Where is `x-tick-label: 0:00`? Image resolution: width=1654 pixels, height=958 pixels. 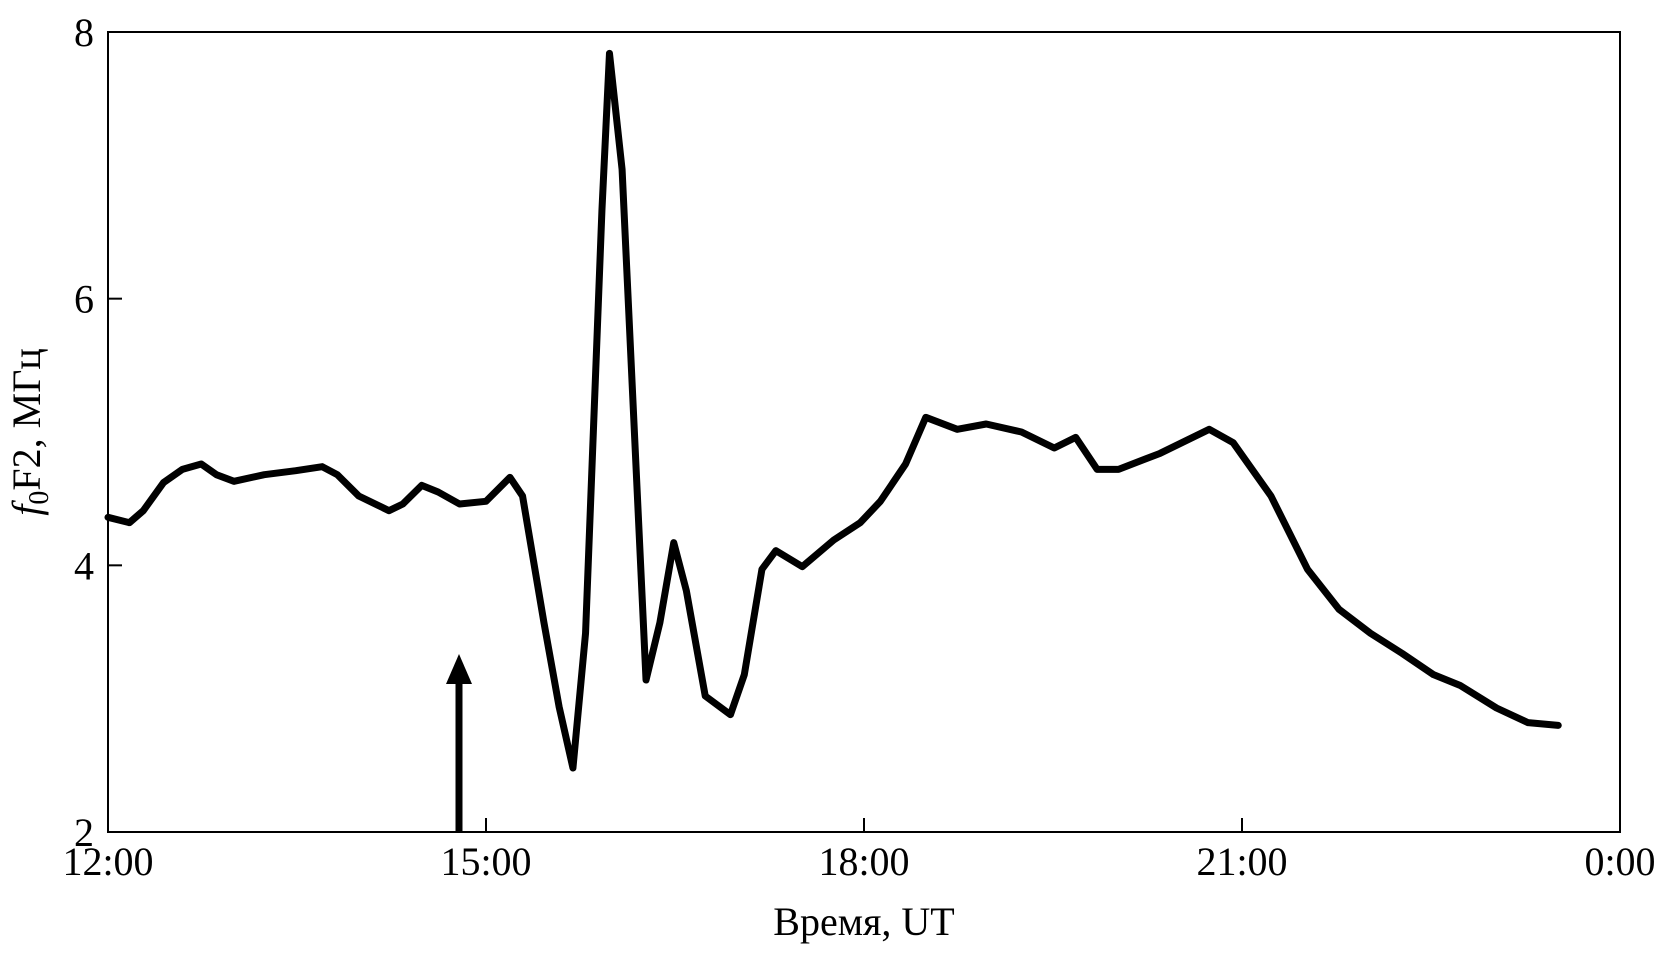 x-tick-label: 0:00 is located at coordinates (1619, 861).